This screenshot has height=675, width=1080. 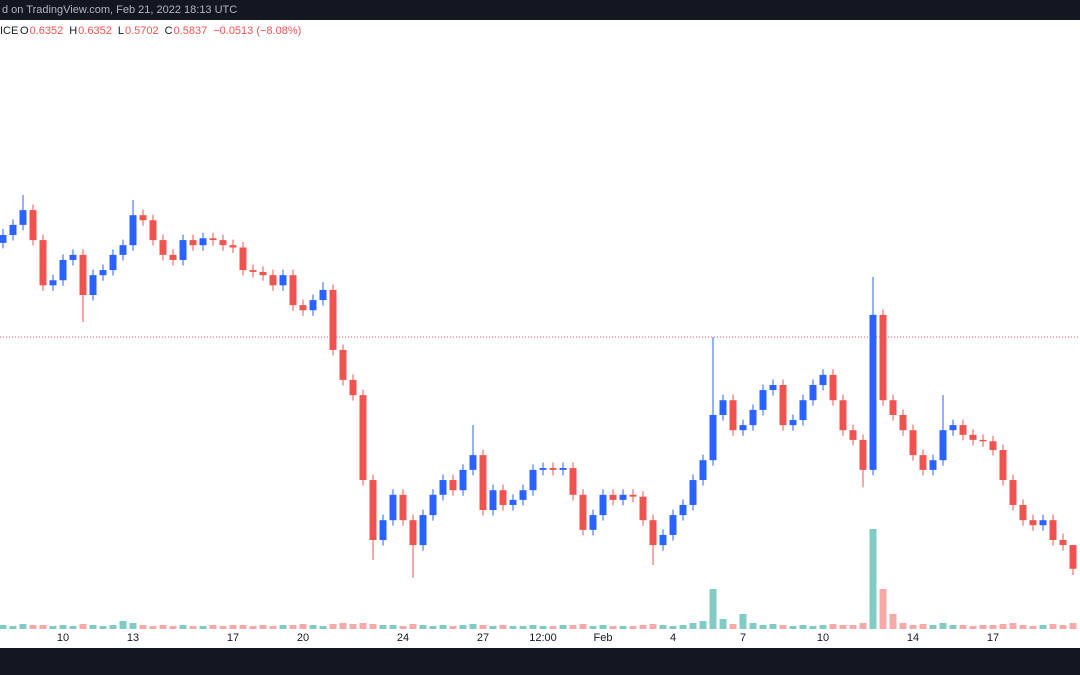 I want to click on x-tick-label: 20, so click(x=303, y=638).